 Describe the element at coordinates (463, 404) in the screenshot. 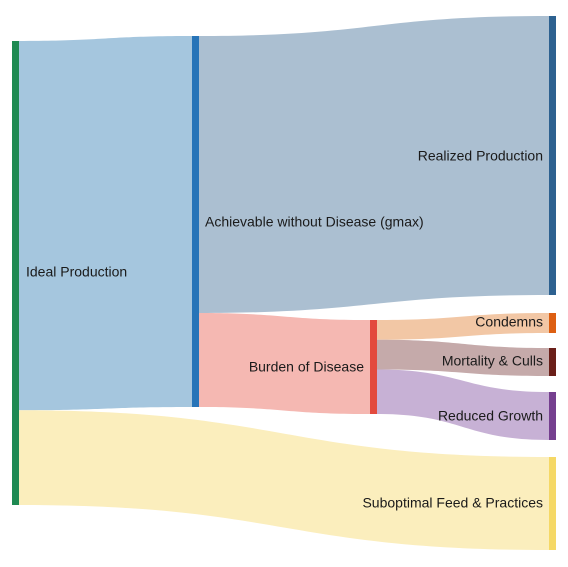

I see `link-burden-to-reduced` at that location.